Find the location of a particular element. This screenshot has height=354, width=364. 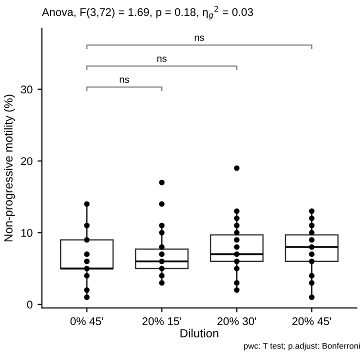

y-tick-label: 10 is located at coordinates (26, 232).